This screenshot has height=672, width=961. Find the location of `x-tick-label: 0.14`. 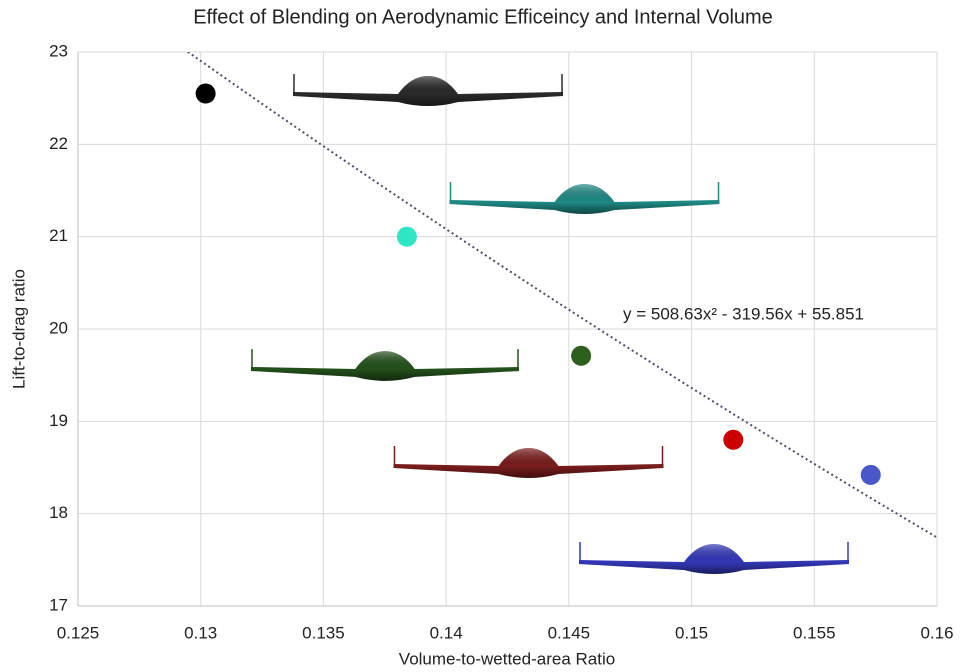

x-tick-label: 0.14 is located at coordinates (446, 632).